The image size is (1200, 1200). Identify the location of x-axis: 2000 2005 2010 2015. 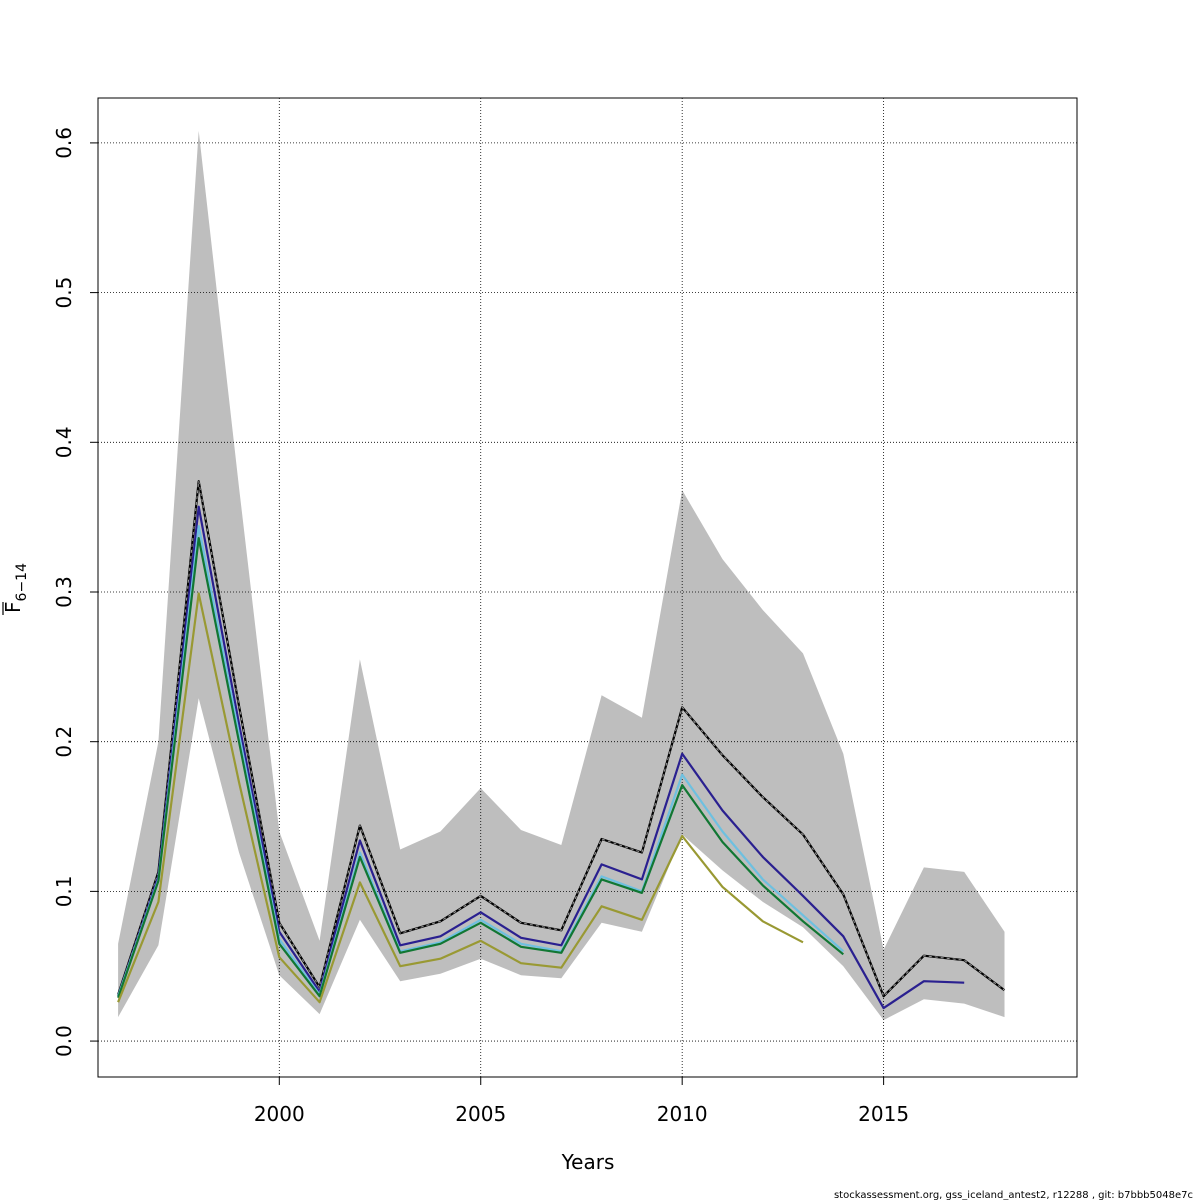
(581, 1101).